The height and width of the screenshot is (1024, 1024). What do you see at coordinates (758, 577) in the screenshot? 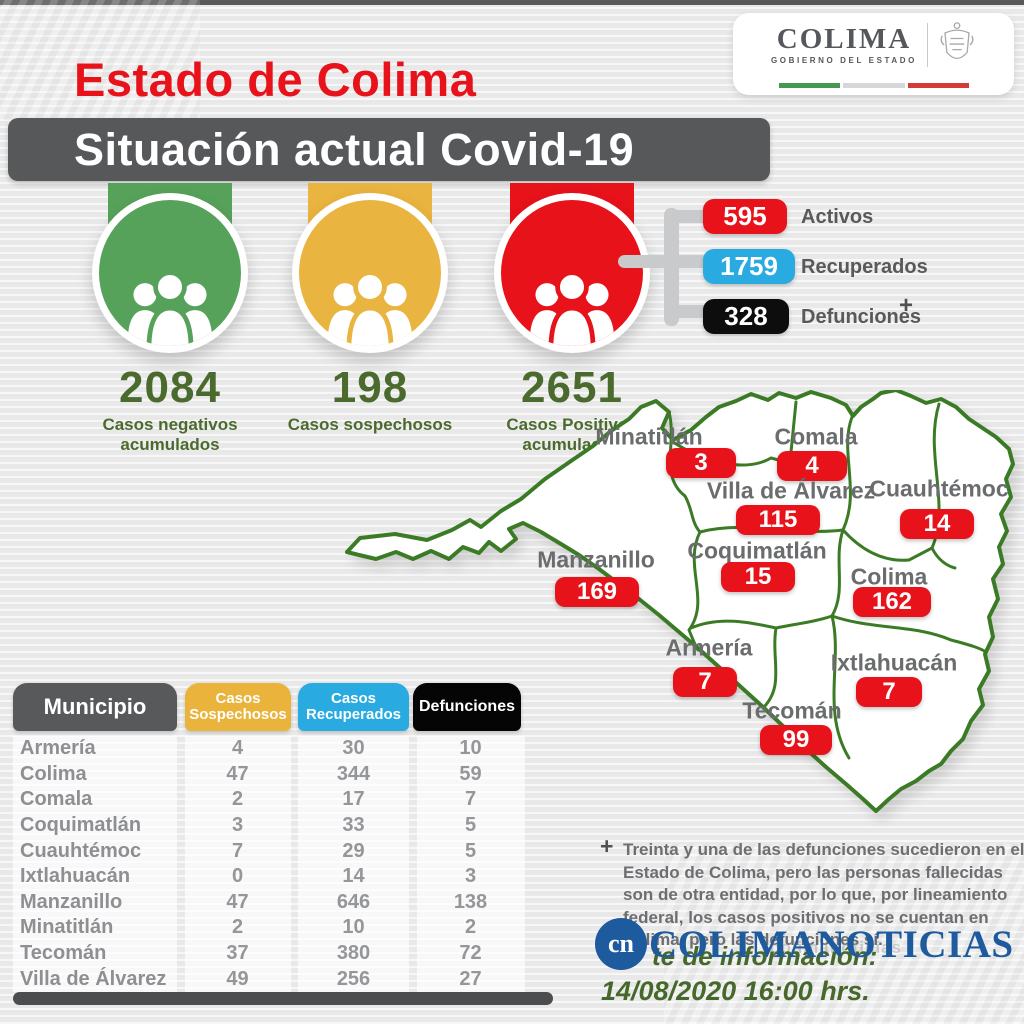
I see `map-value-coquimatlan: 15` at bounding box center [758, 577].